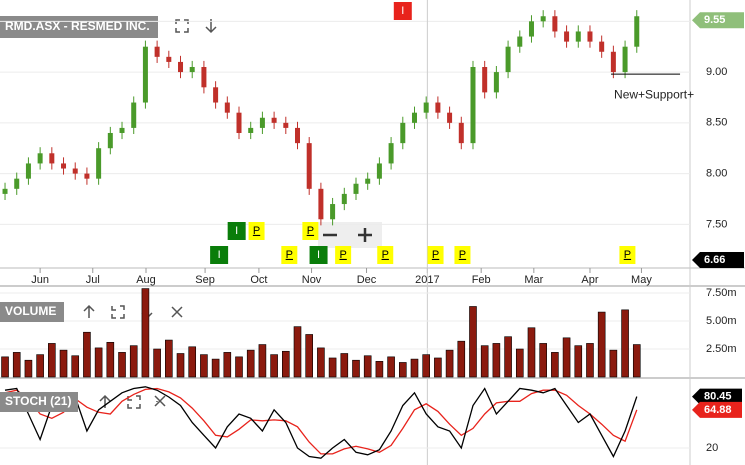  I want to click on y-tick-label: 8.50, so click(716, 123).